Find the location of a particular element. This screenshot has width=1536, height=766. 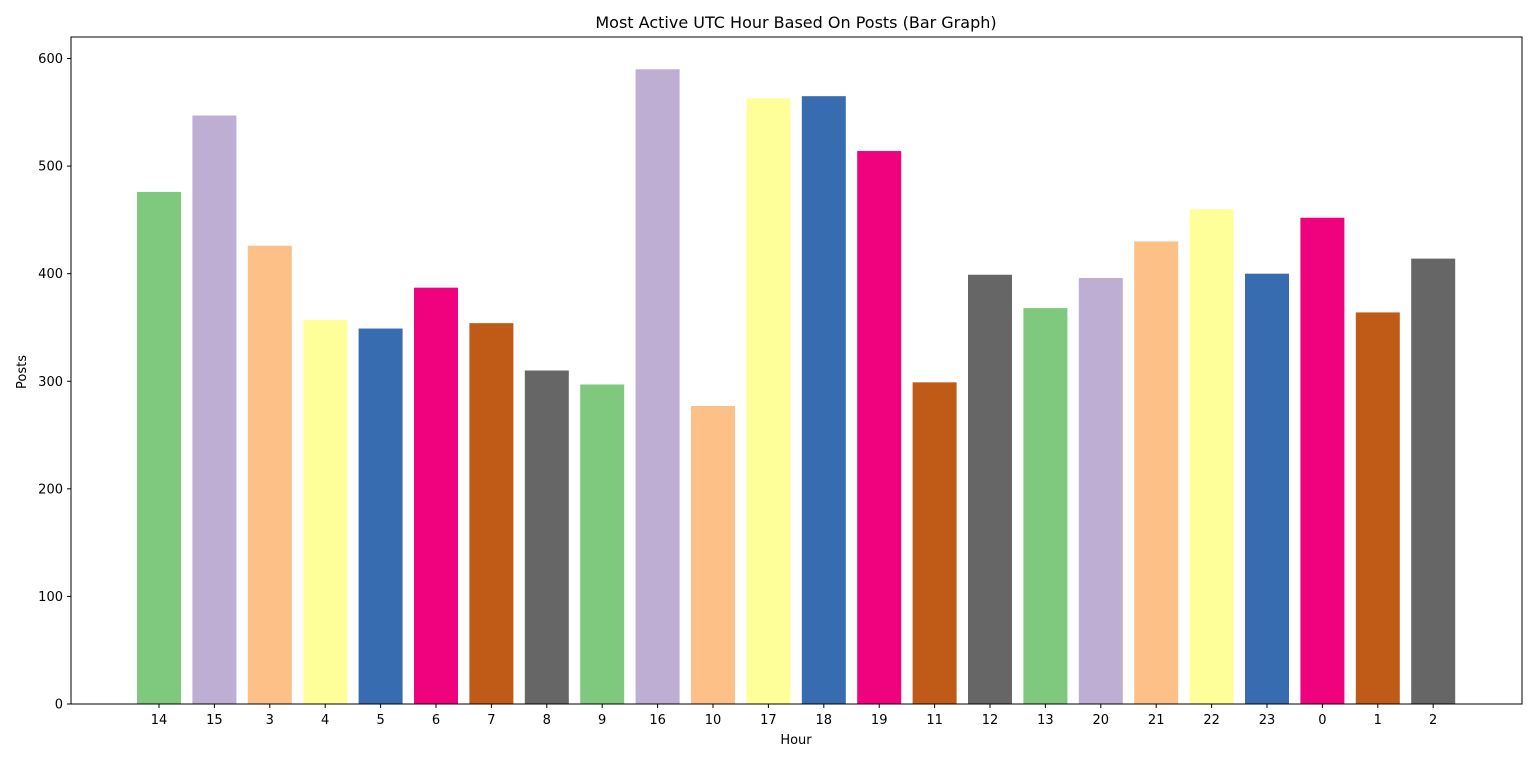

y-axis-ticks: 0 100 200 300 400 500 600 is located at coordinates (54, 382).